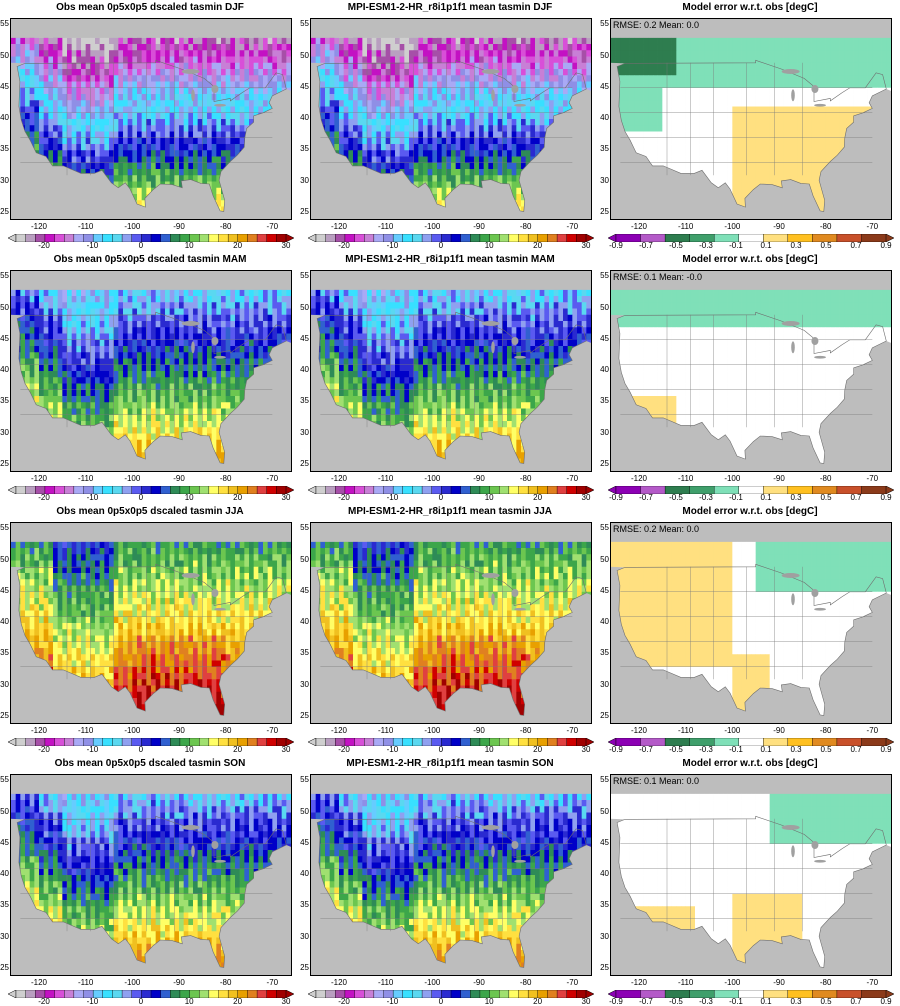 The height and width of the screenshot is (1006, 900). What do you see at coordinates (4, 967) in the screenshot?
I see `lat-tick-label: 25` at bounding box center [4, 967].